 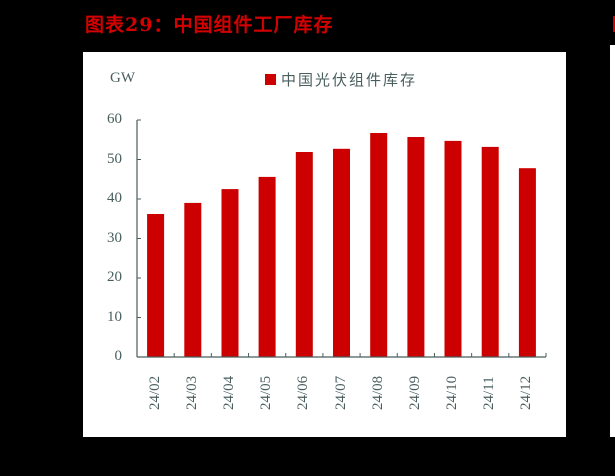 What do you see at coordinates (414, 392) in the screenshot?
I see `x-tick-label: 24/09` at bounding box center [414, 392].